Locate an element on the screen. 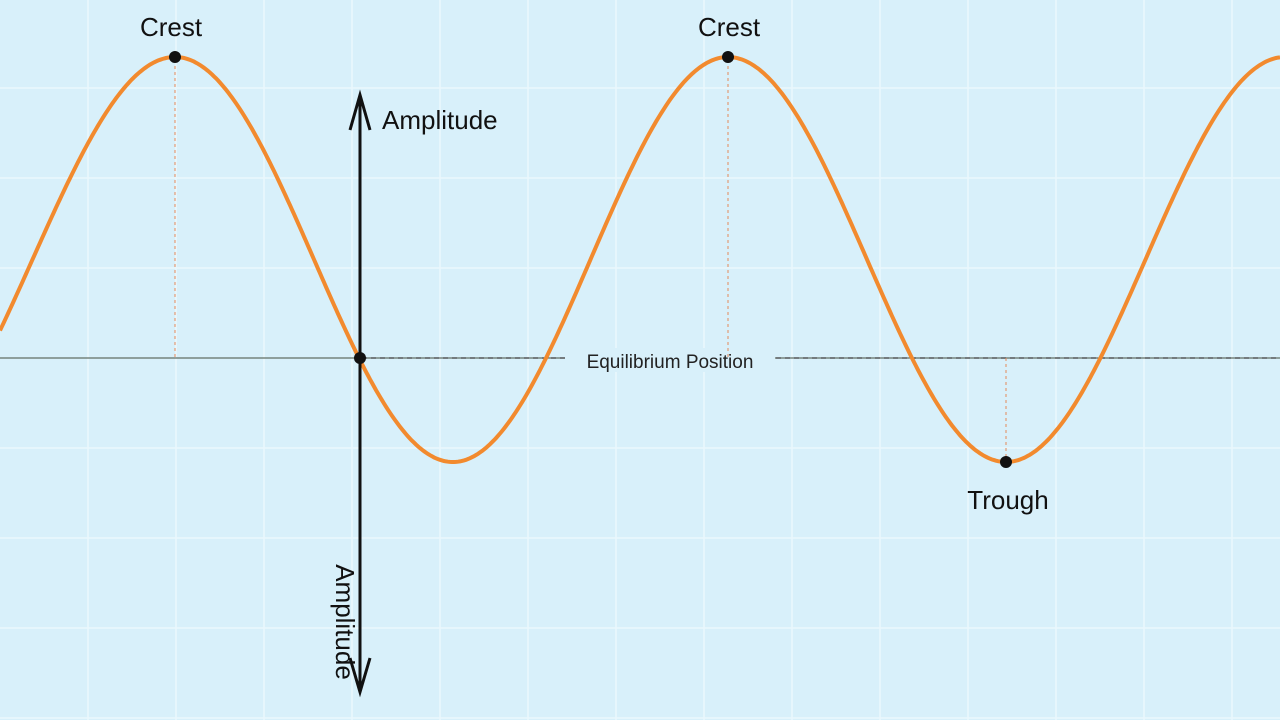  equilibrium-label-bg is located at coordinates (670, 360).